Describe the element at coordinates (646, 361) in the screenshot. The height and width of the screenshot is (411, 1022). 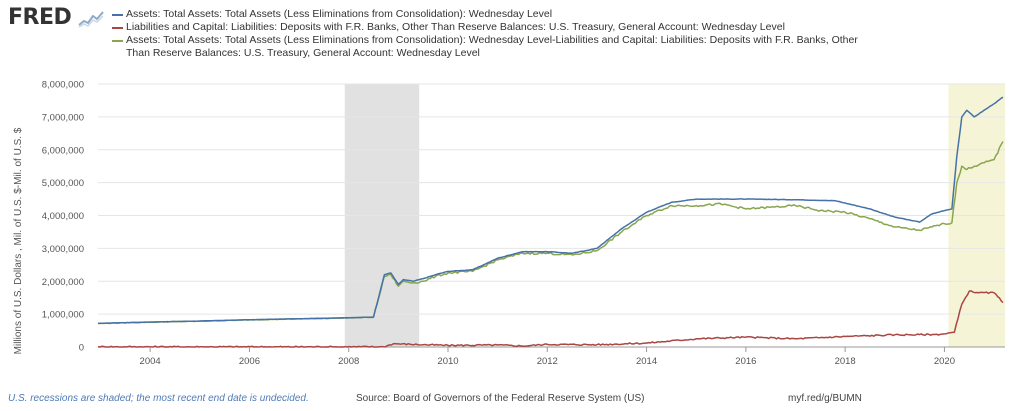
I see `x-tick-label: 2014` at that location.